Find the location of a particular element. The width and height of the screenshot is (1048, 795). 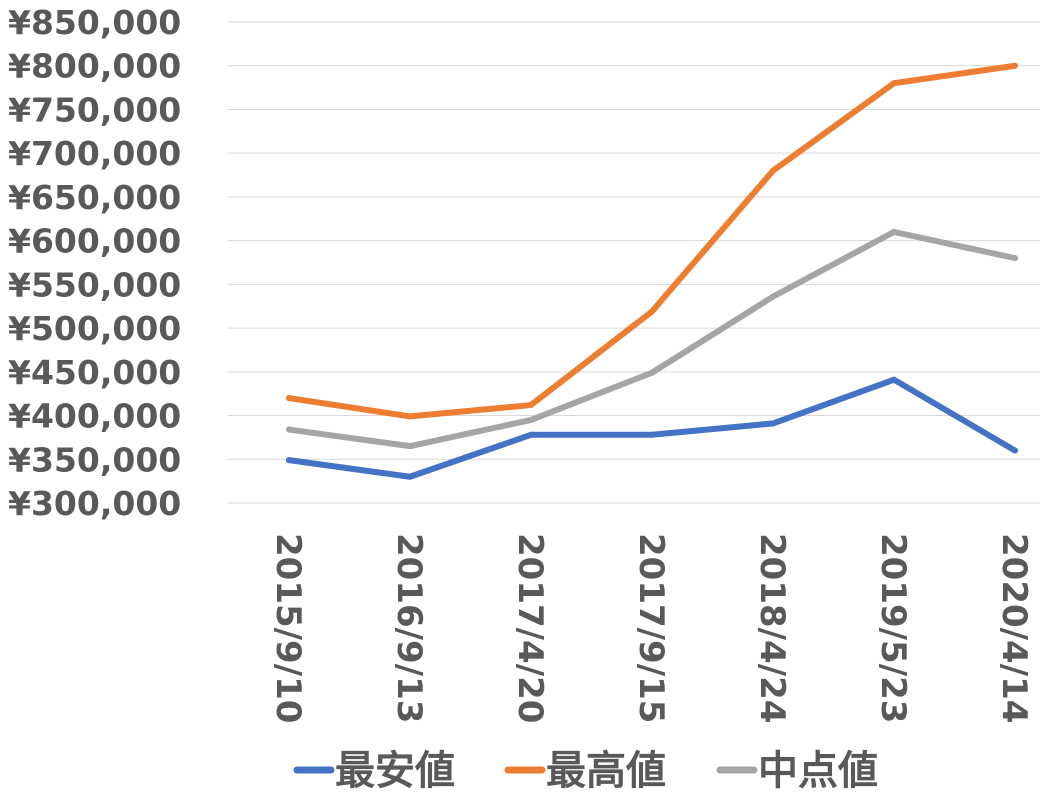

x-tick-label: 2017/9/15 is located at coordinates (651, 628).